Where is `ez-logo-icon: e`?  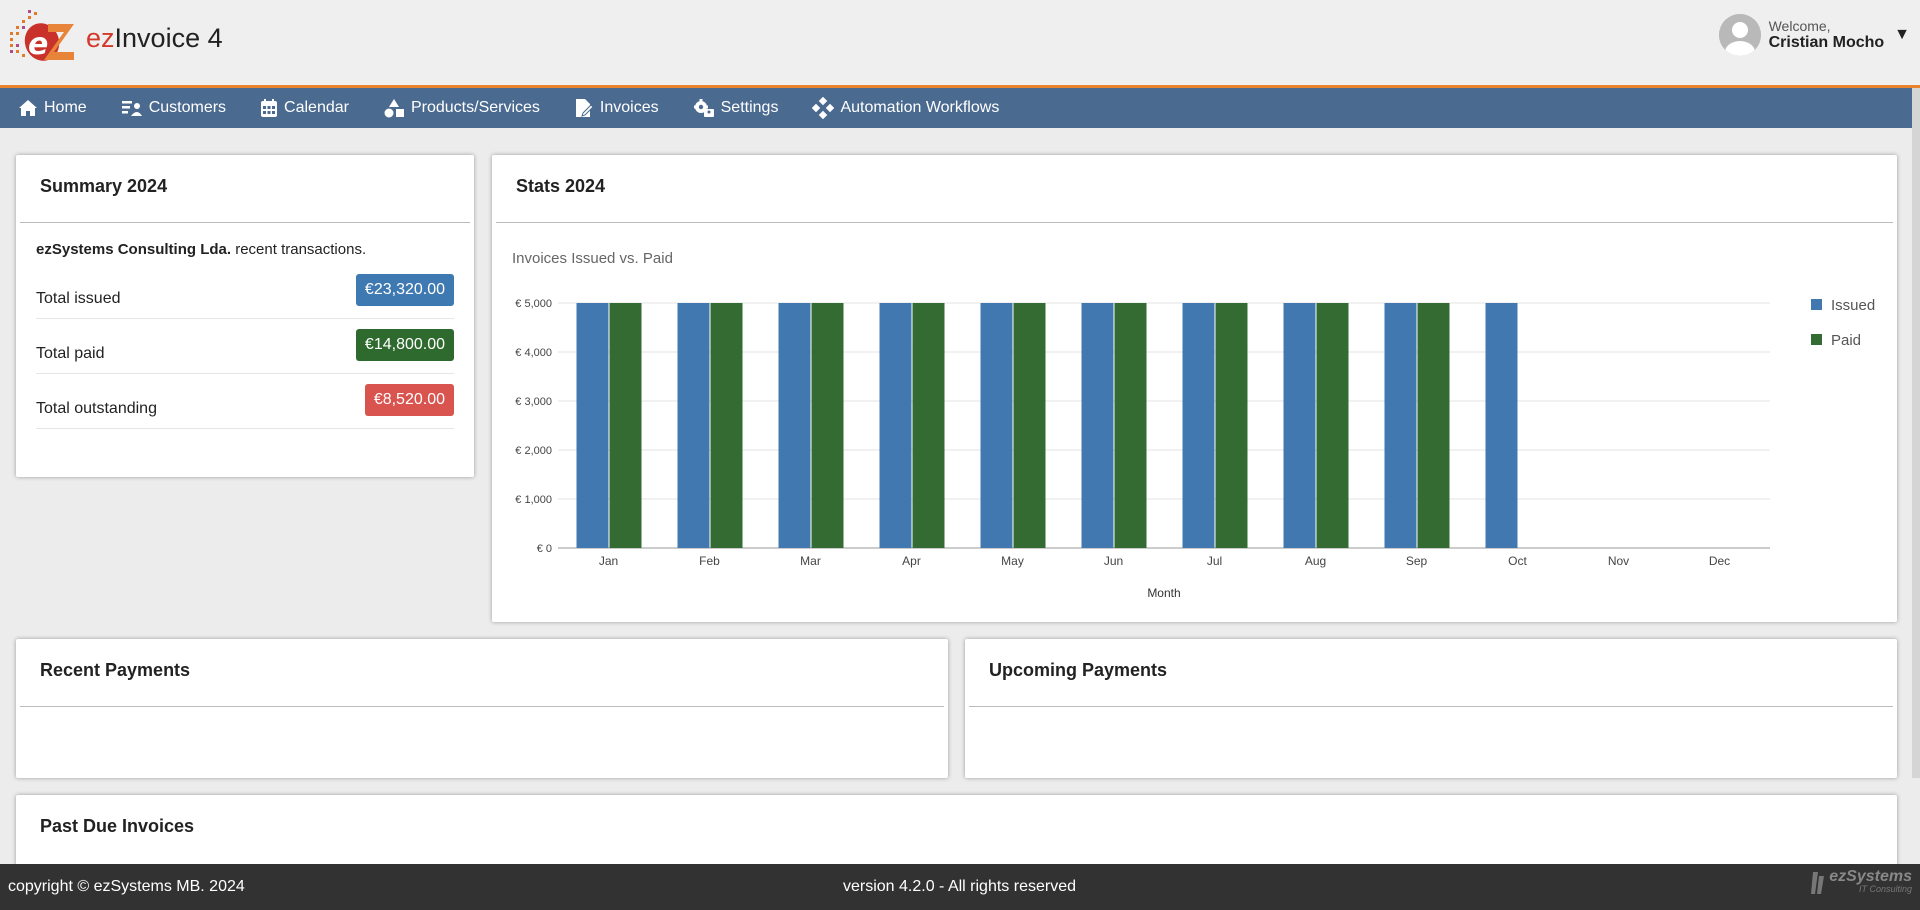
ez-logo-icon: e is located at coordinates (44, 38).